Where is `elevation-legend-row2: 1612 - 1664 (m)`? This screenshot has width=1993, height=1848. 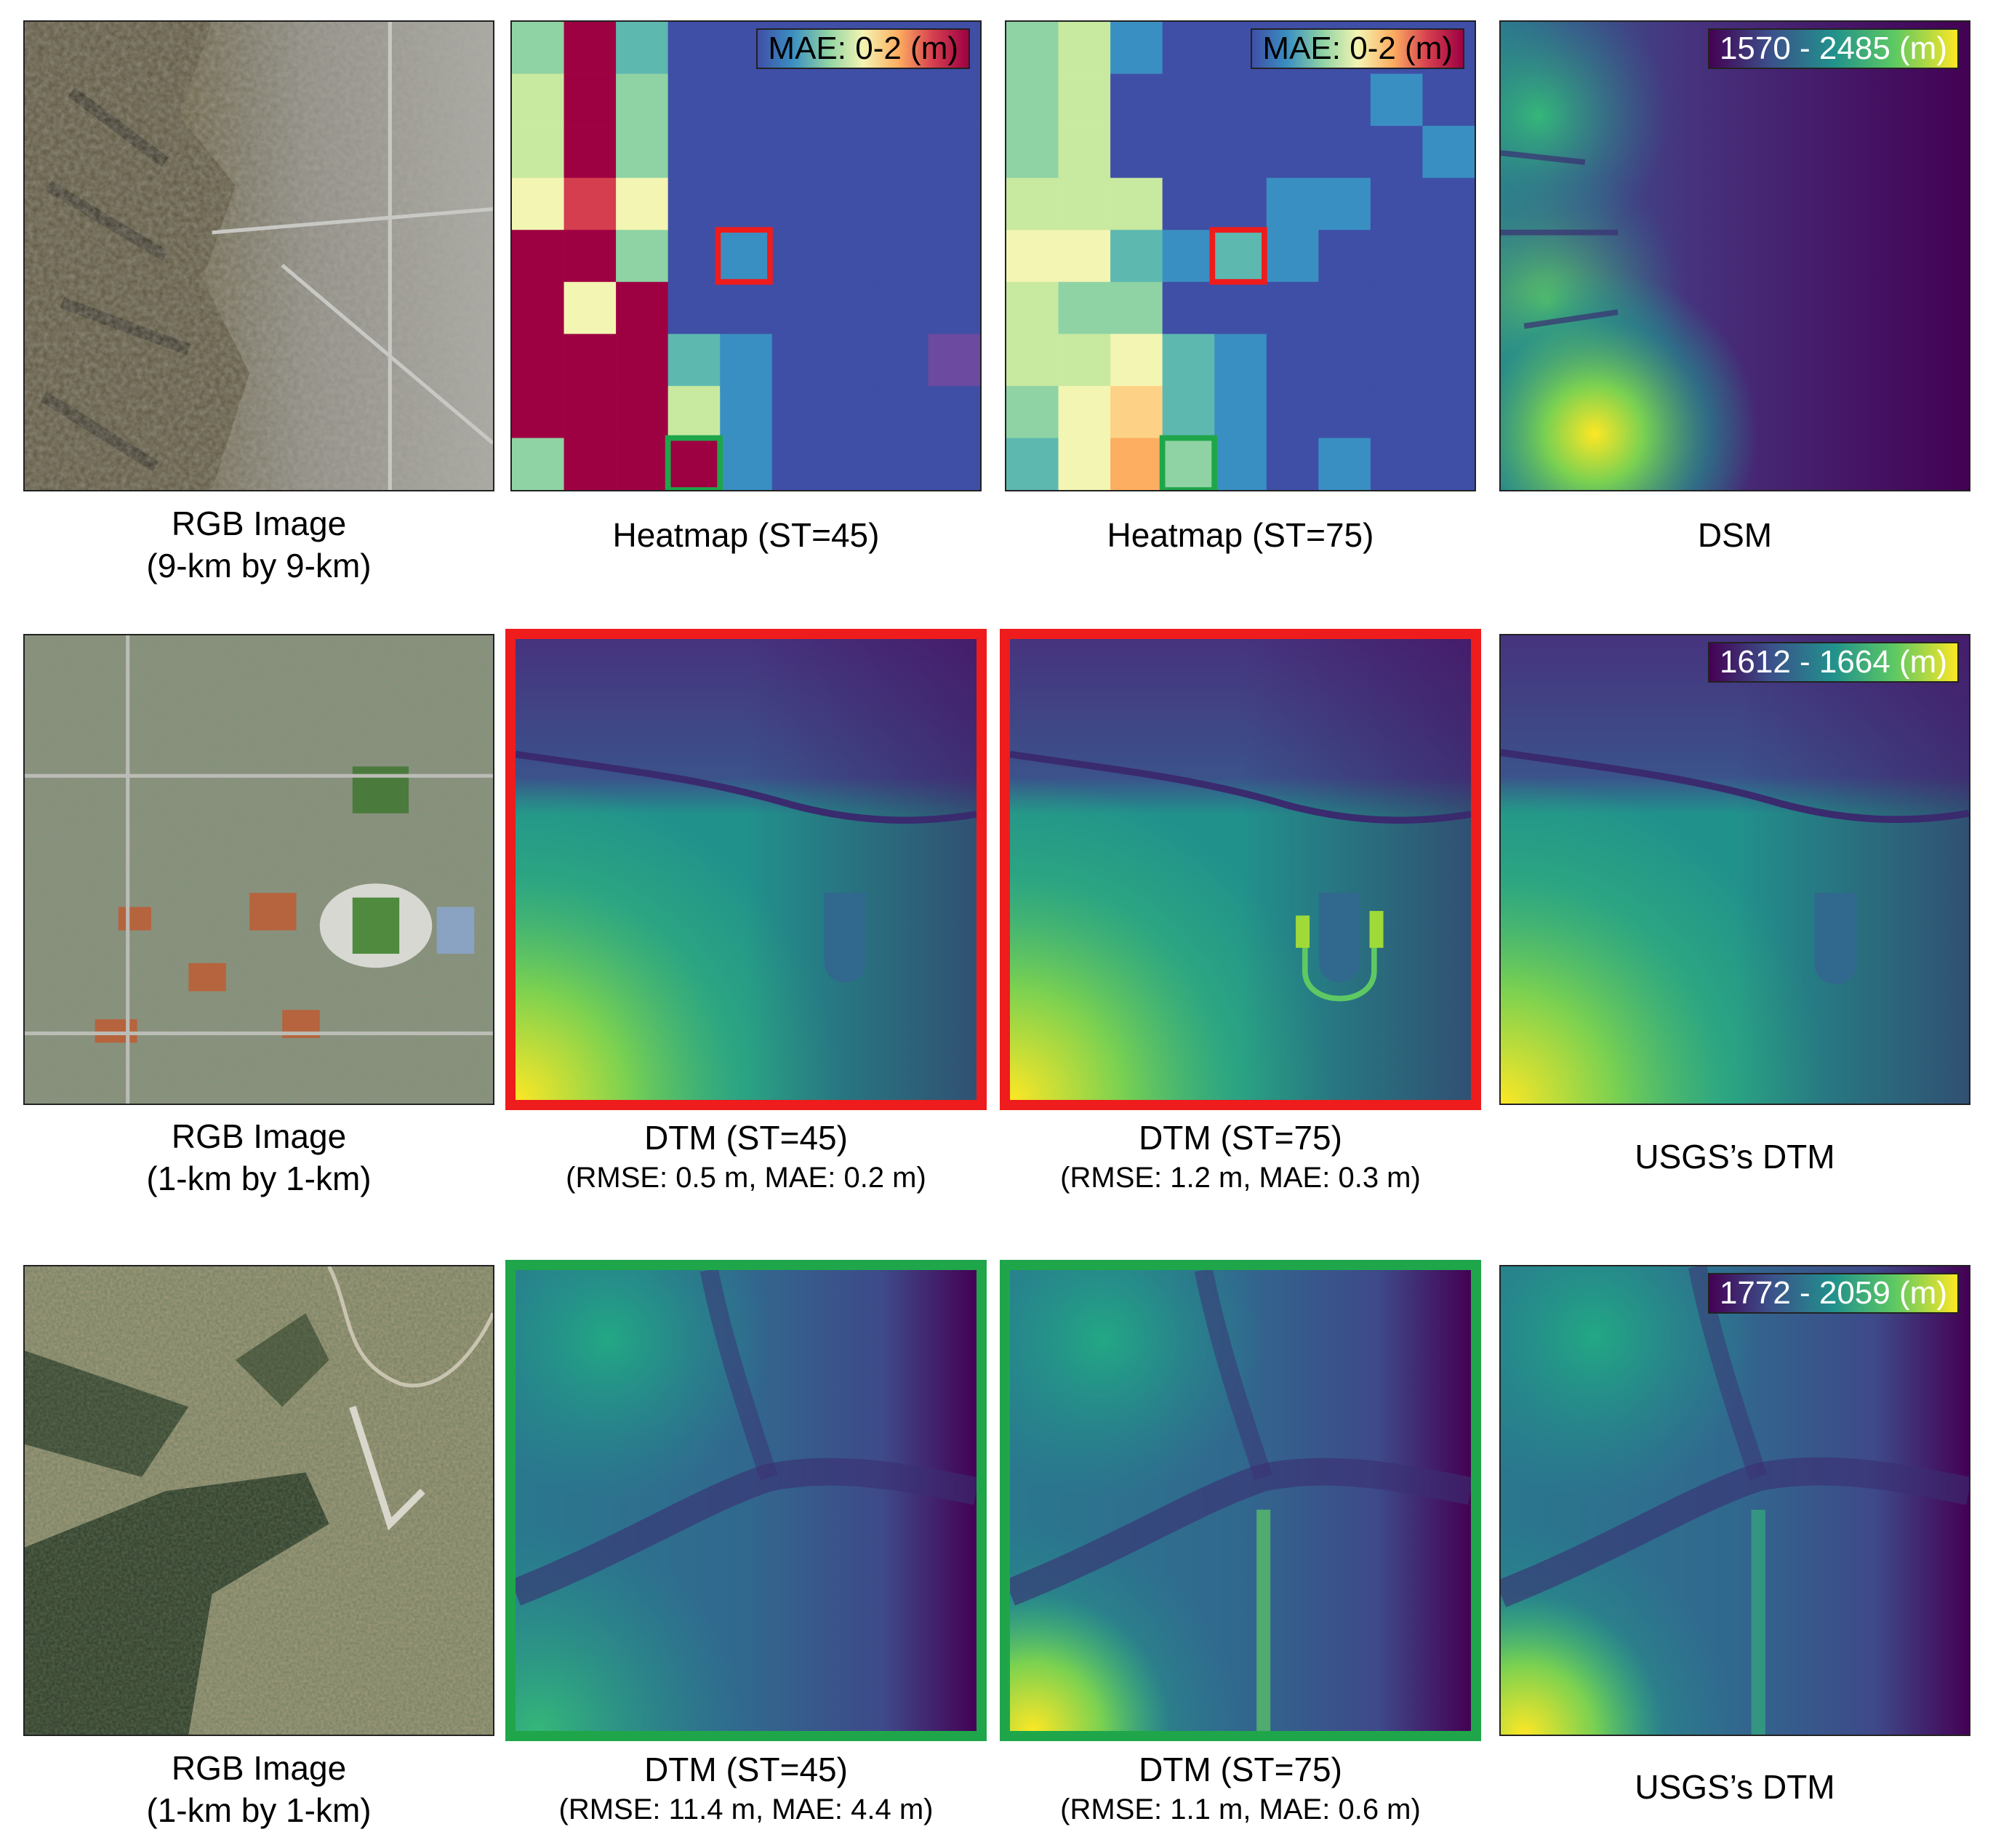 elevation-legend-row2: 1612 - 1664 (m) is located at coordinates (1833, 662).